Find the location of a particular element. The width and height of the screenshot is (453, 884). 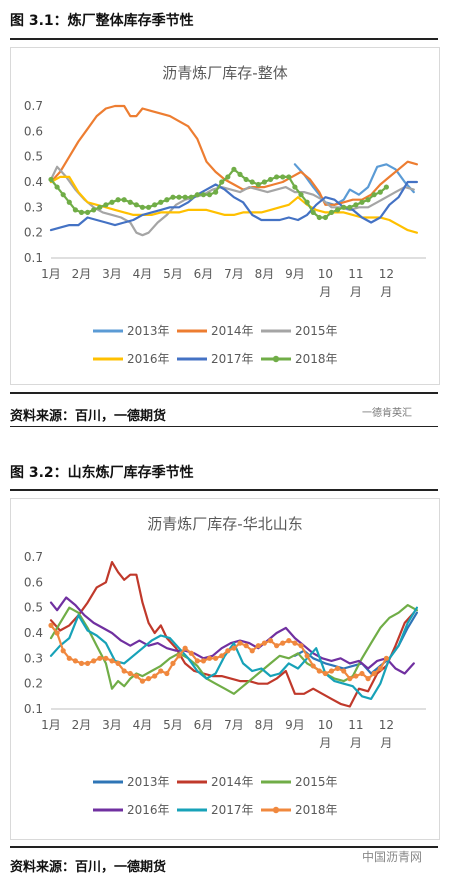

figure-1-series-line-2014年 is located at coordinates (233, 155).